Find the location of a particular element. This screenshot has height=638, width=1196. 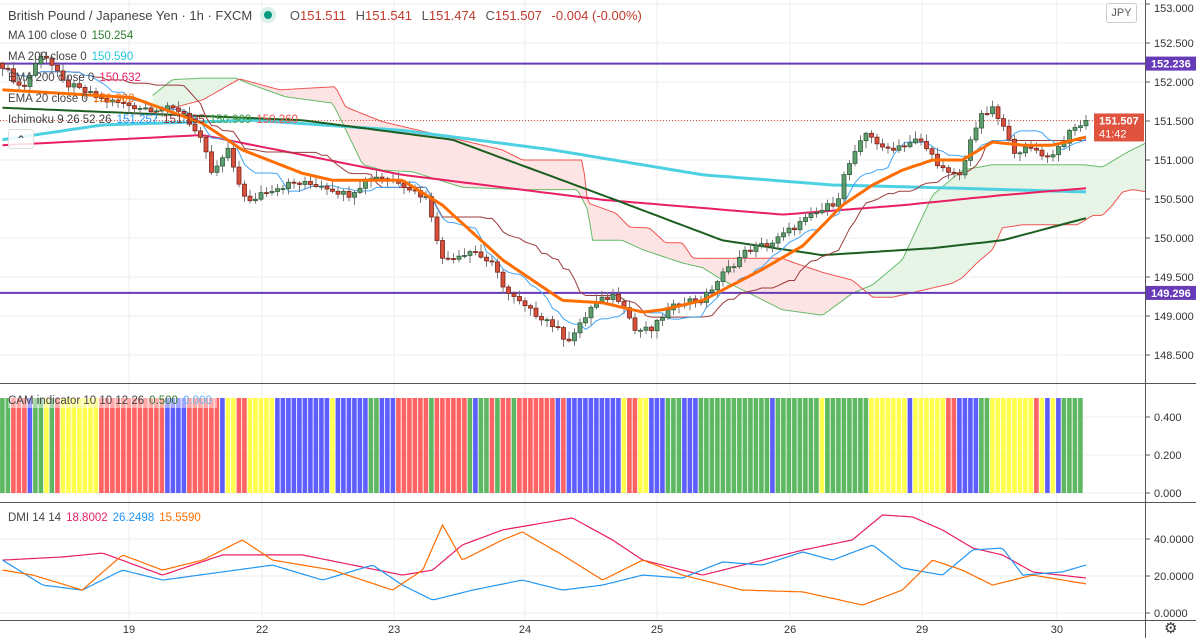

legend-cam: CAM indicator 10 10 12 26 0.500 0.000 is located at coordinates (112, 401).